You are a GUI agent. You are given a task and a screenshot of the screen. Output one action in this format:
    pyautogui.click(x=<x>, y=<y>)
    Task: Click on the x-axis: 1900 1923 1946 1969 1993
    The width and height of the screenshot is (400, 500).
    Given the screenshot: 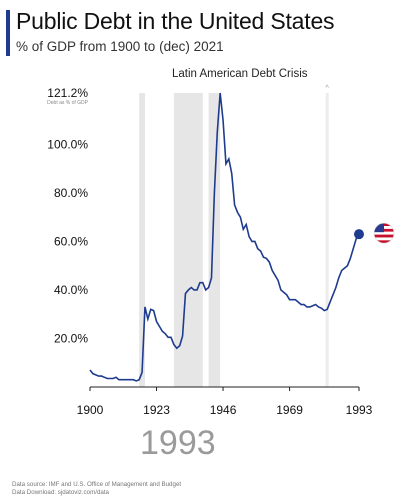 What is the action you would take?
    pyautogui.click(x=225, y=401)
    